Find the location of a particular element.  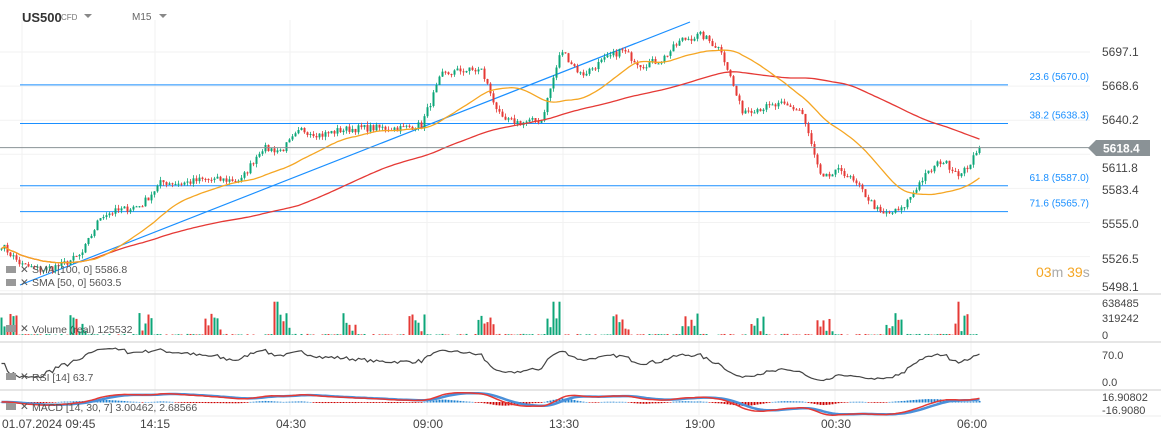

menu-icon is located at coordinates (11, 282).